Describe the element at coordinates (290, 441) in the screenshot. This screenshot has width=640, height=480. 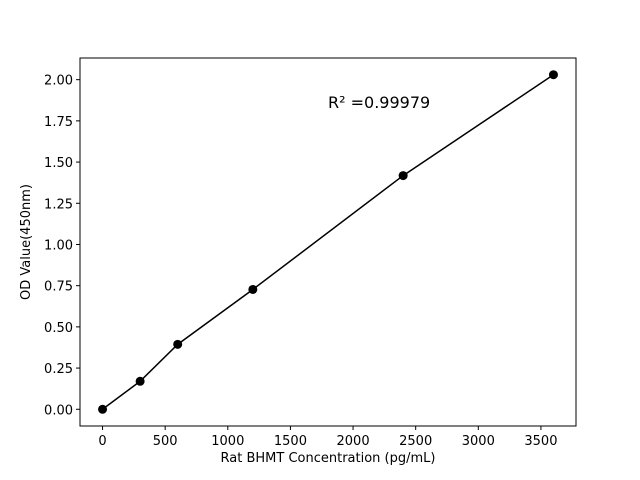
I see `x-tick-label: 1500` at that location.